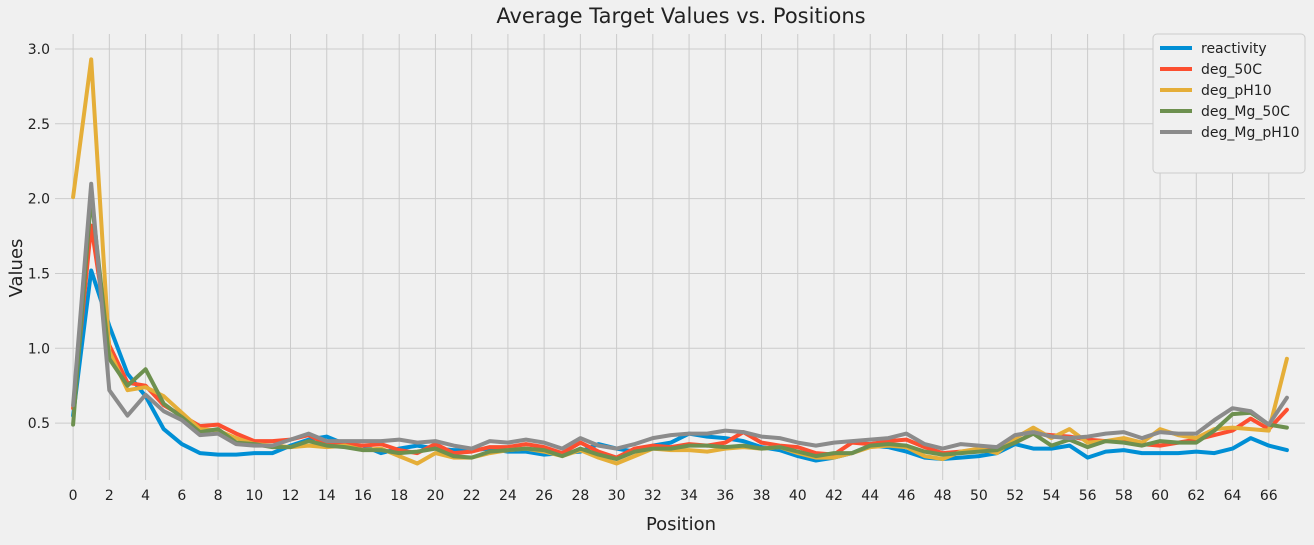 This screenshot has height=545, width=1314. What do you see at coordinates (363, 496) in the screenshot?
I see `x-tick-label: 16` at bounding box center [363, 496].